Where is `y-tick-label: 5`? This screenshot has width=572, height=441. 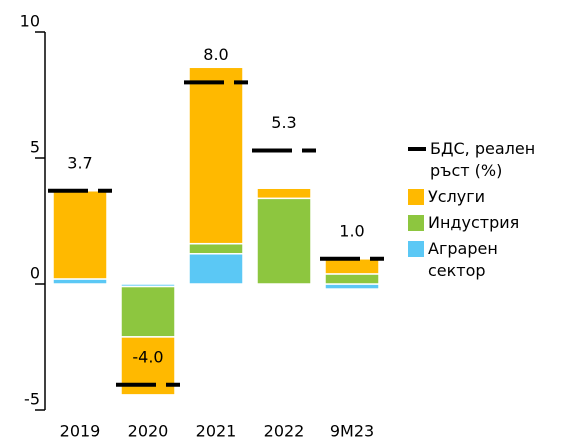 y-tick-label: 5 is located at coordinates (35, 147).